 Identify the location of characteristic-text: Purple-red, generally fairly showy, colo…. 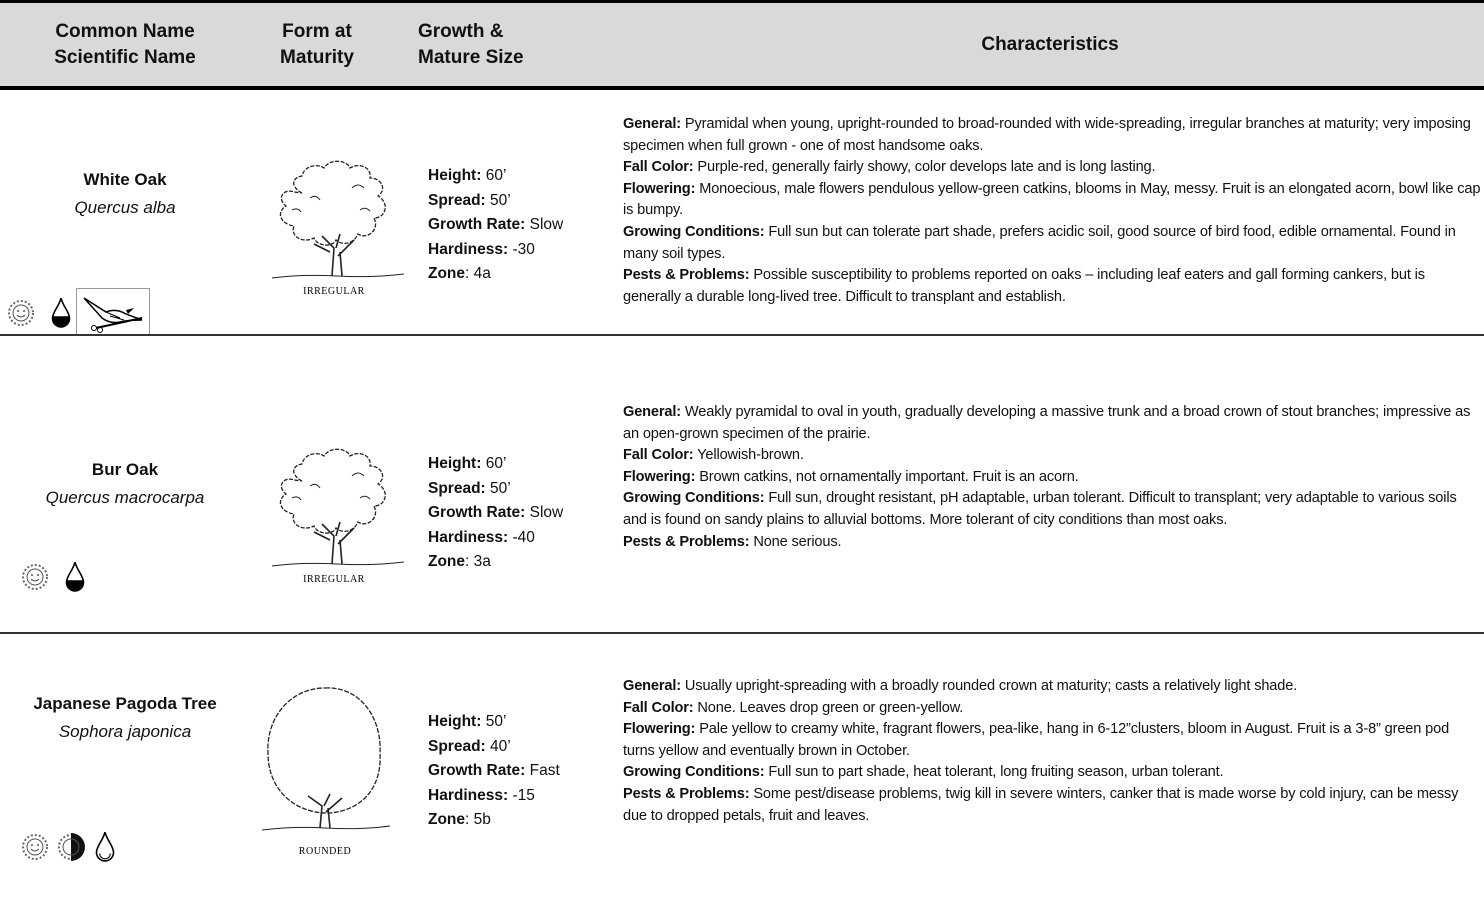
(926, 167).